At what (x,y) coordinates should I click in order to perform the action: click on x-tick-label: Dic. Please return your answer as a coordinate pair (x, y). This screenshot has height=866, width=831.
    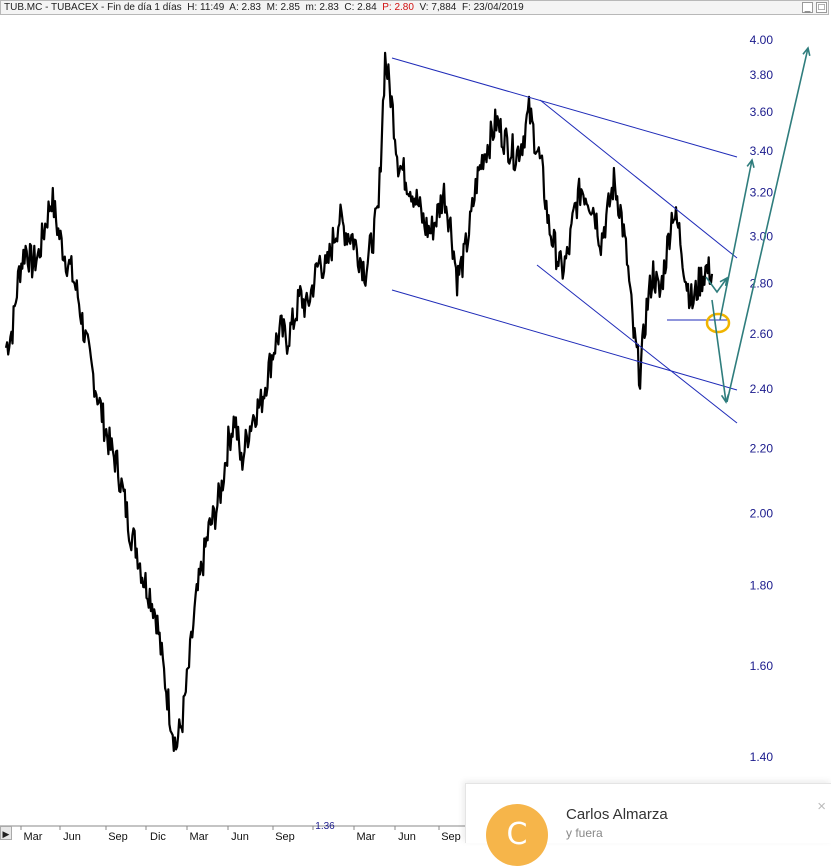
    Looking at the image, I should click on (158, 836).